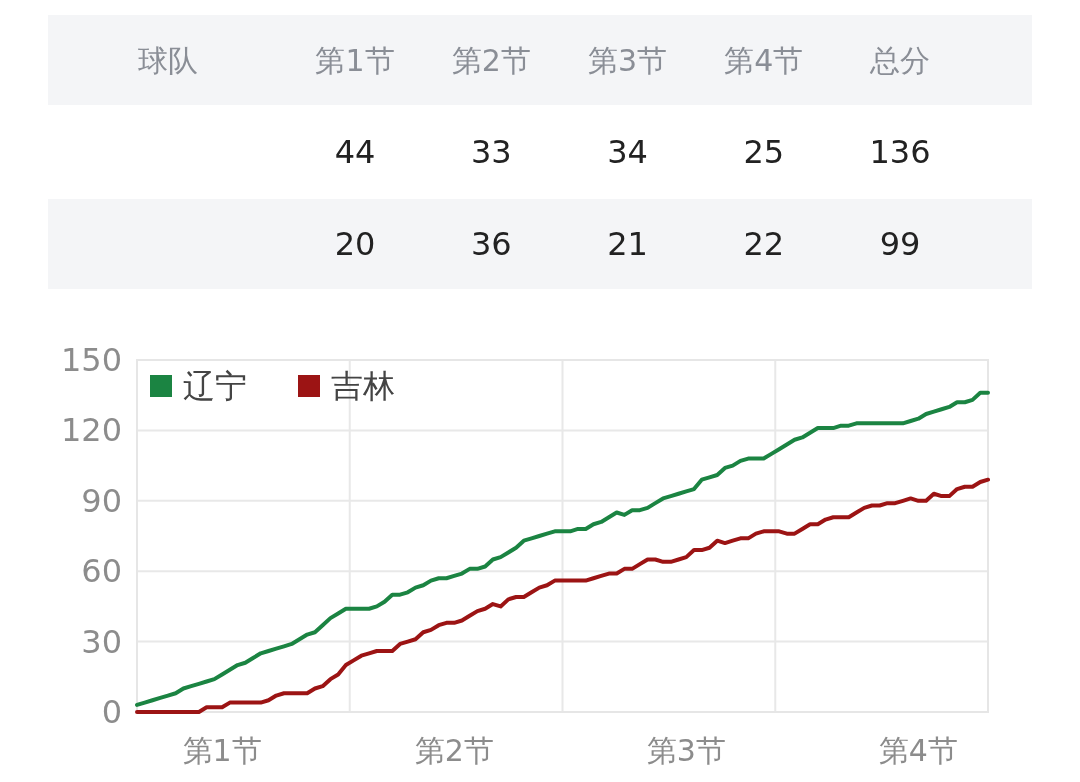 The width and height of the screenshot is (1080, 782). What do you see at coordinates (899, 60) in the screenshot?
I see `category-label: 总分` at bounding box center [899, 60].